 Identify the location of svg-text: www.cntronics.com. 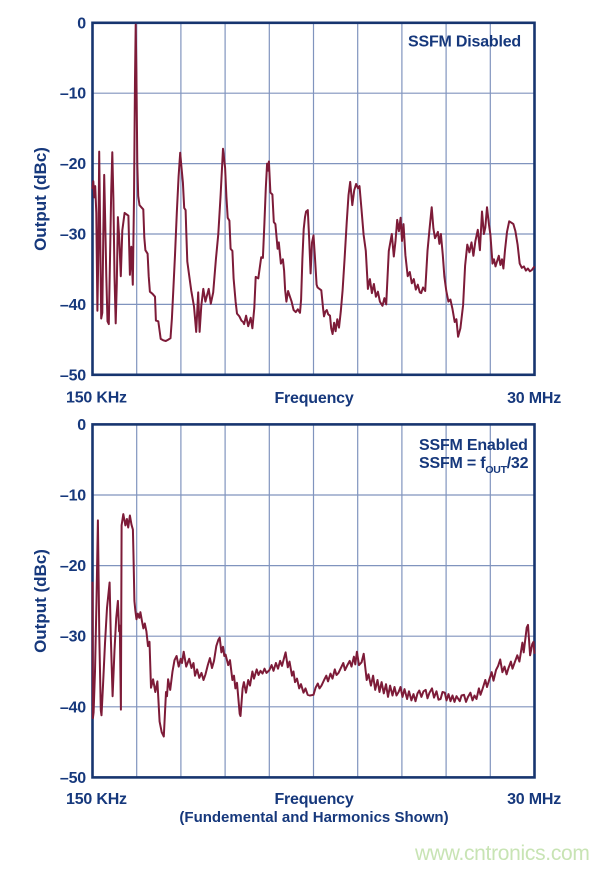
(502, 853).